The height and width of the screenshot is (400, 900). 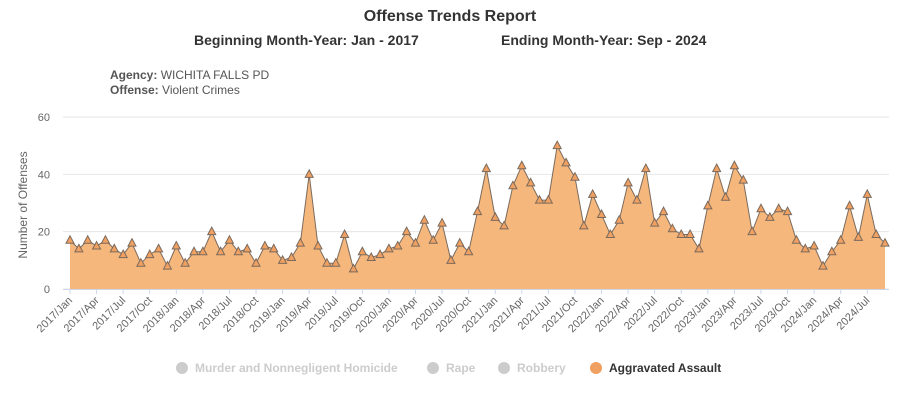 I want to click on y-tick-label: 20, so click(x=44, y=233).